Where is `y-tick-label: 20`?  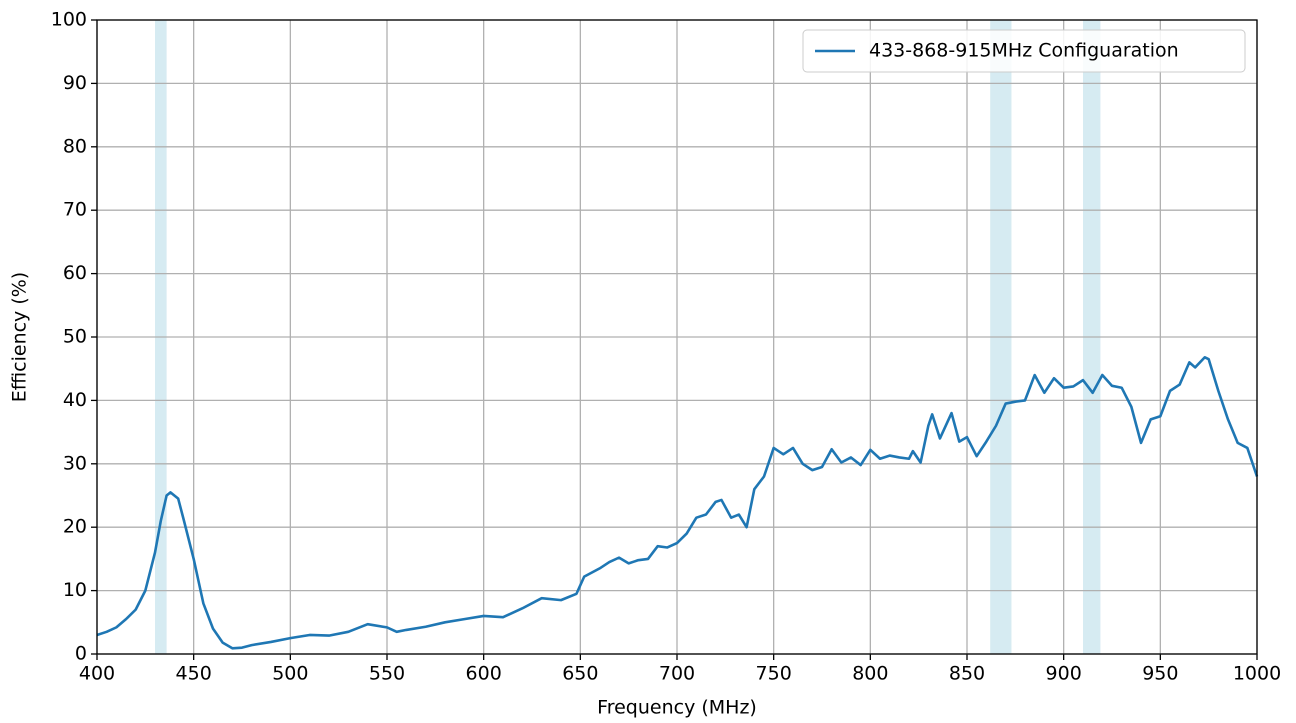 y-tick-label: 20 is located at coordinates (75, 527).